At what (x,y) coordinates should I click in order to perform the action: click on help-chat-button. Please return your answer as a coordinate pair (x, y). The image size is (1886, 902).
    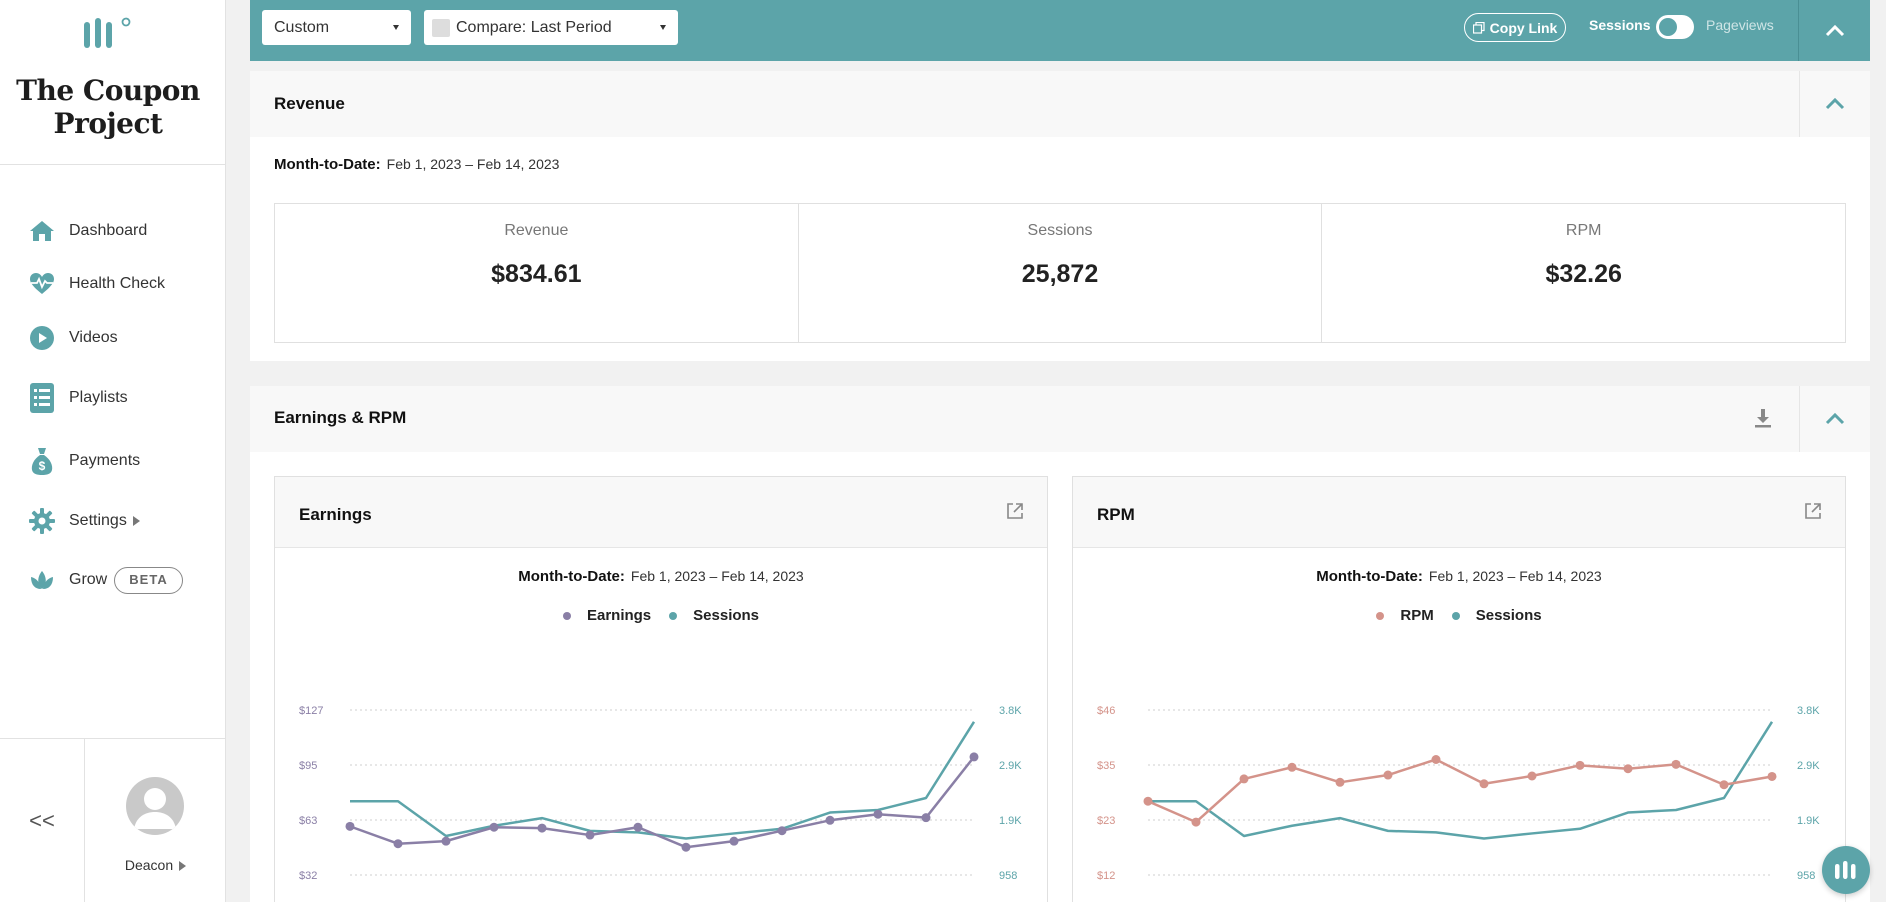
    Looking at the image, I should click on (1846, 870).